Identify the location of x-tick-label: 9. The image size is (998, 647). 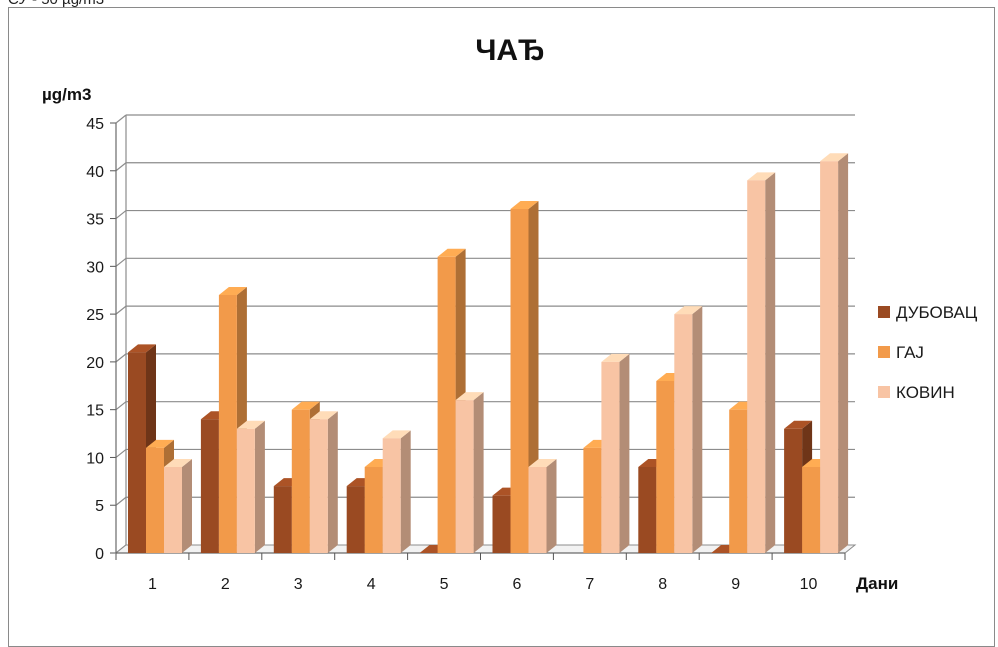
(735, 584).